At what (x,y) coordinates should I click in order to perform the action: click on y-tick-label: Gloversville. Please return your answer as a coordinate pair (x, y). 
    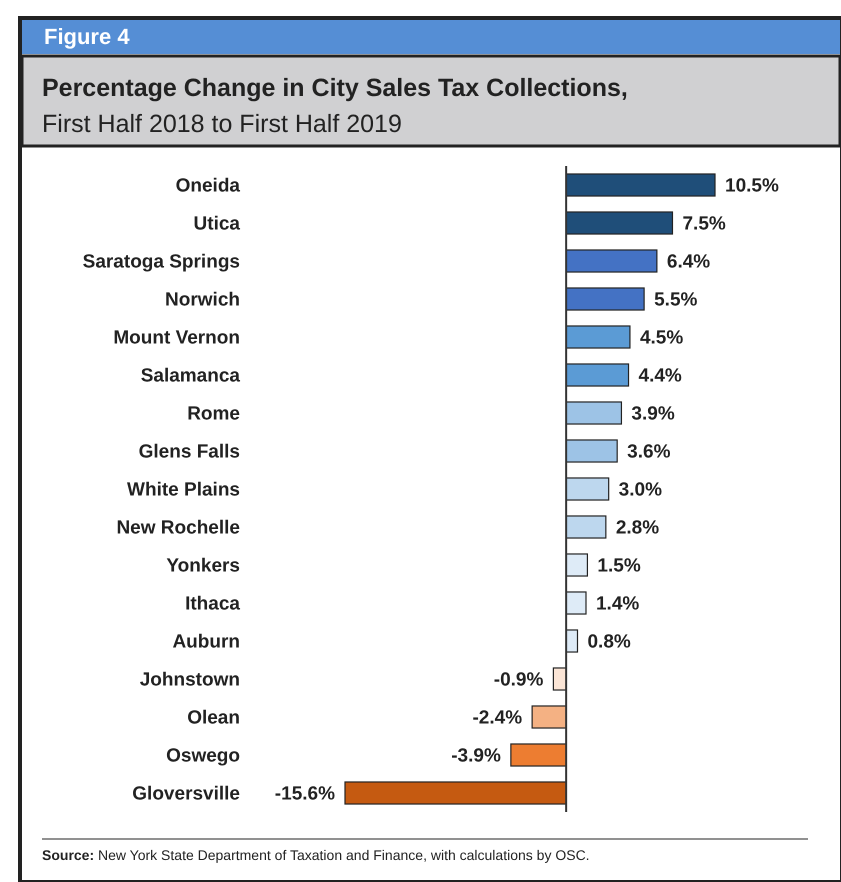
    Looking at the image, I should click on (186, 794).